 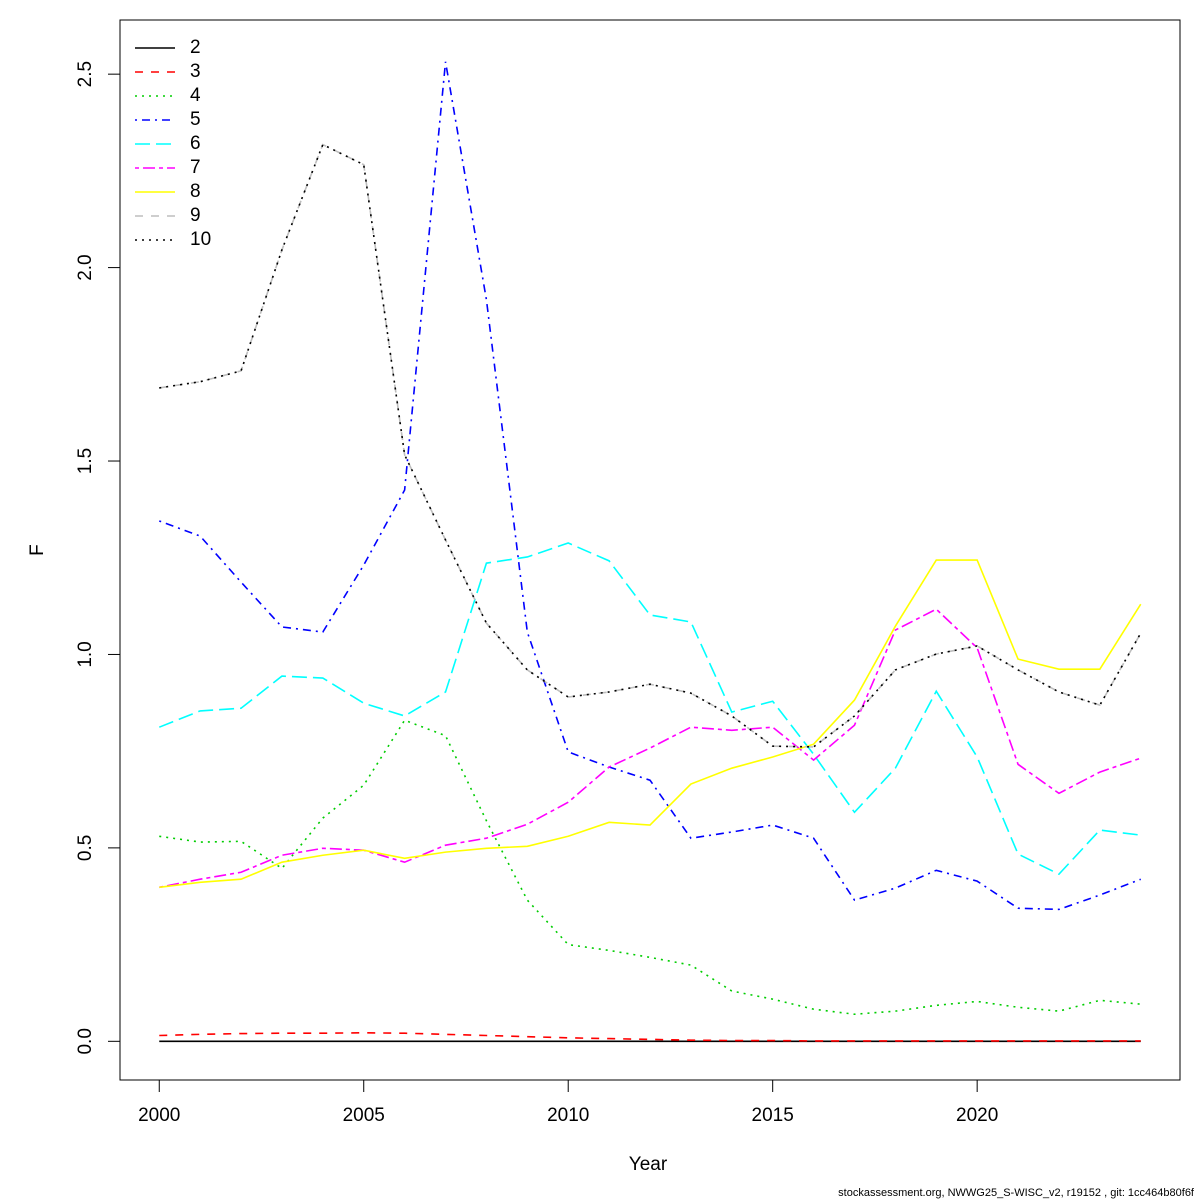 I want to click on y-tick-label: 2.0, so click(x=85, y=267).